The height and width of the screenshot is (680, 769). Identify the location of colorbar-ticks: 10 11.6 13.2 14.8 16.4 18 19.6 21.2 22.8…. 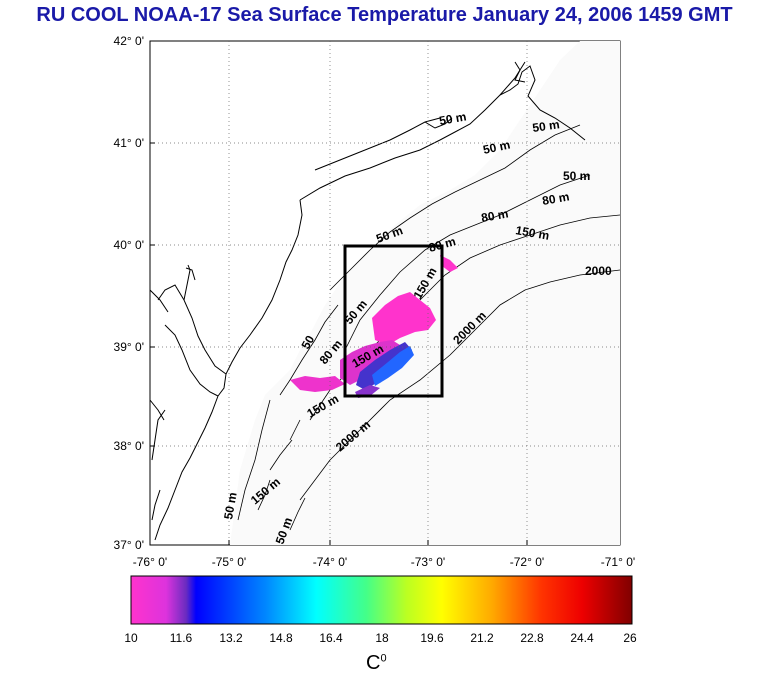
(380, 638).